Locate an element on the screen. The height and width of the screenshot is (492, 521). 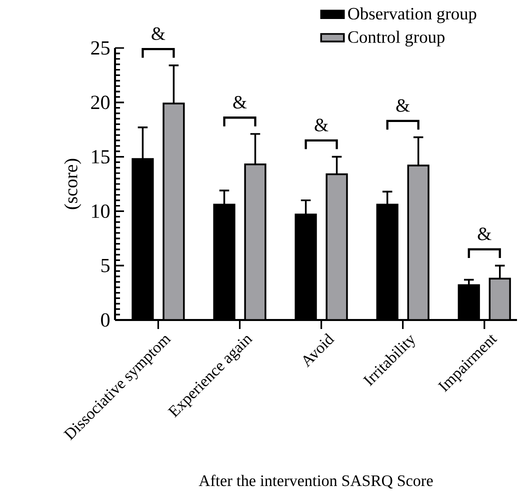
y-tick-label: 10 is located at coordinates (101, 211).